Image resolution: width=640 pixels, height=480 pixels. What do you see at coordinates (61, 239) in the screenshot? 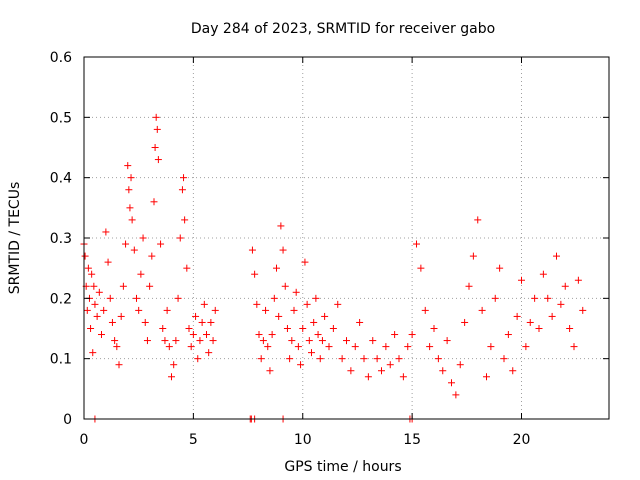
I see `y-tick-label: 0.3` at bounding box center [61, 239].